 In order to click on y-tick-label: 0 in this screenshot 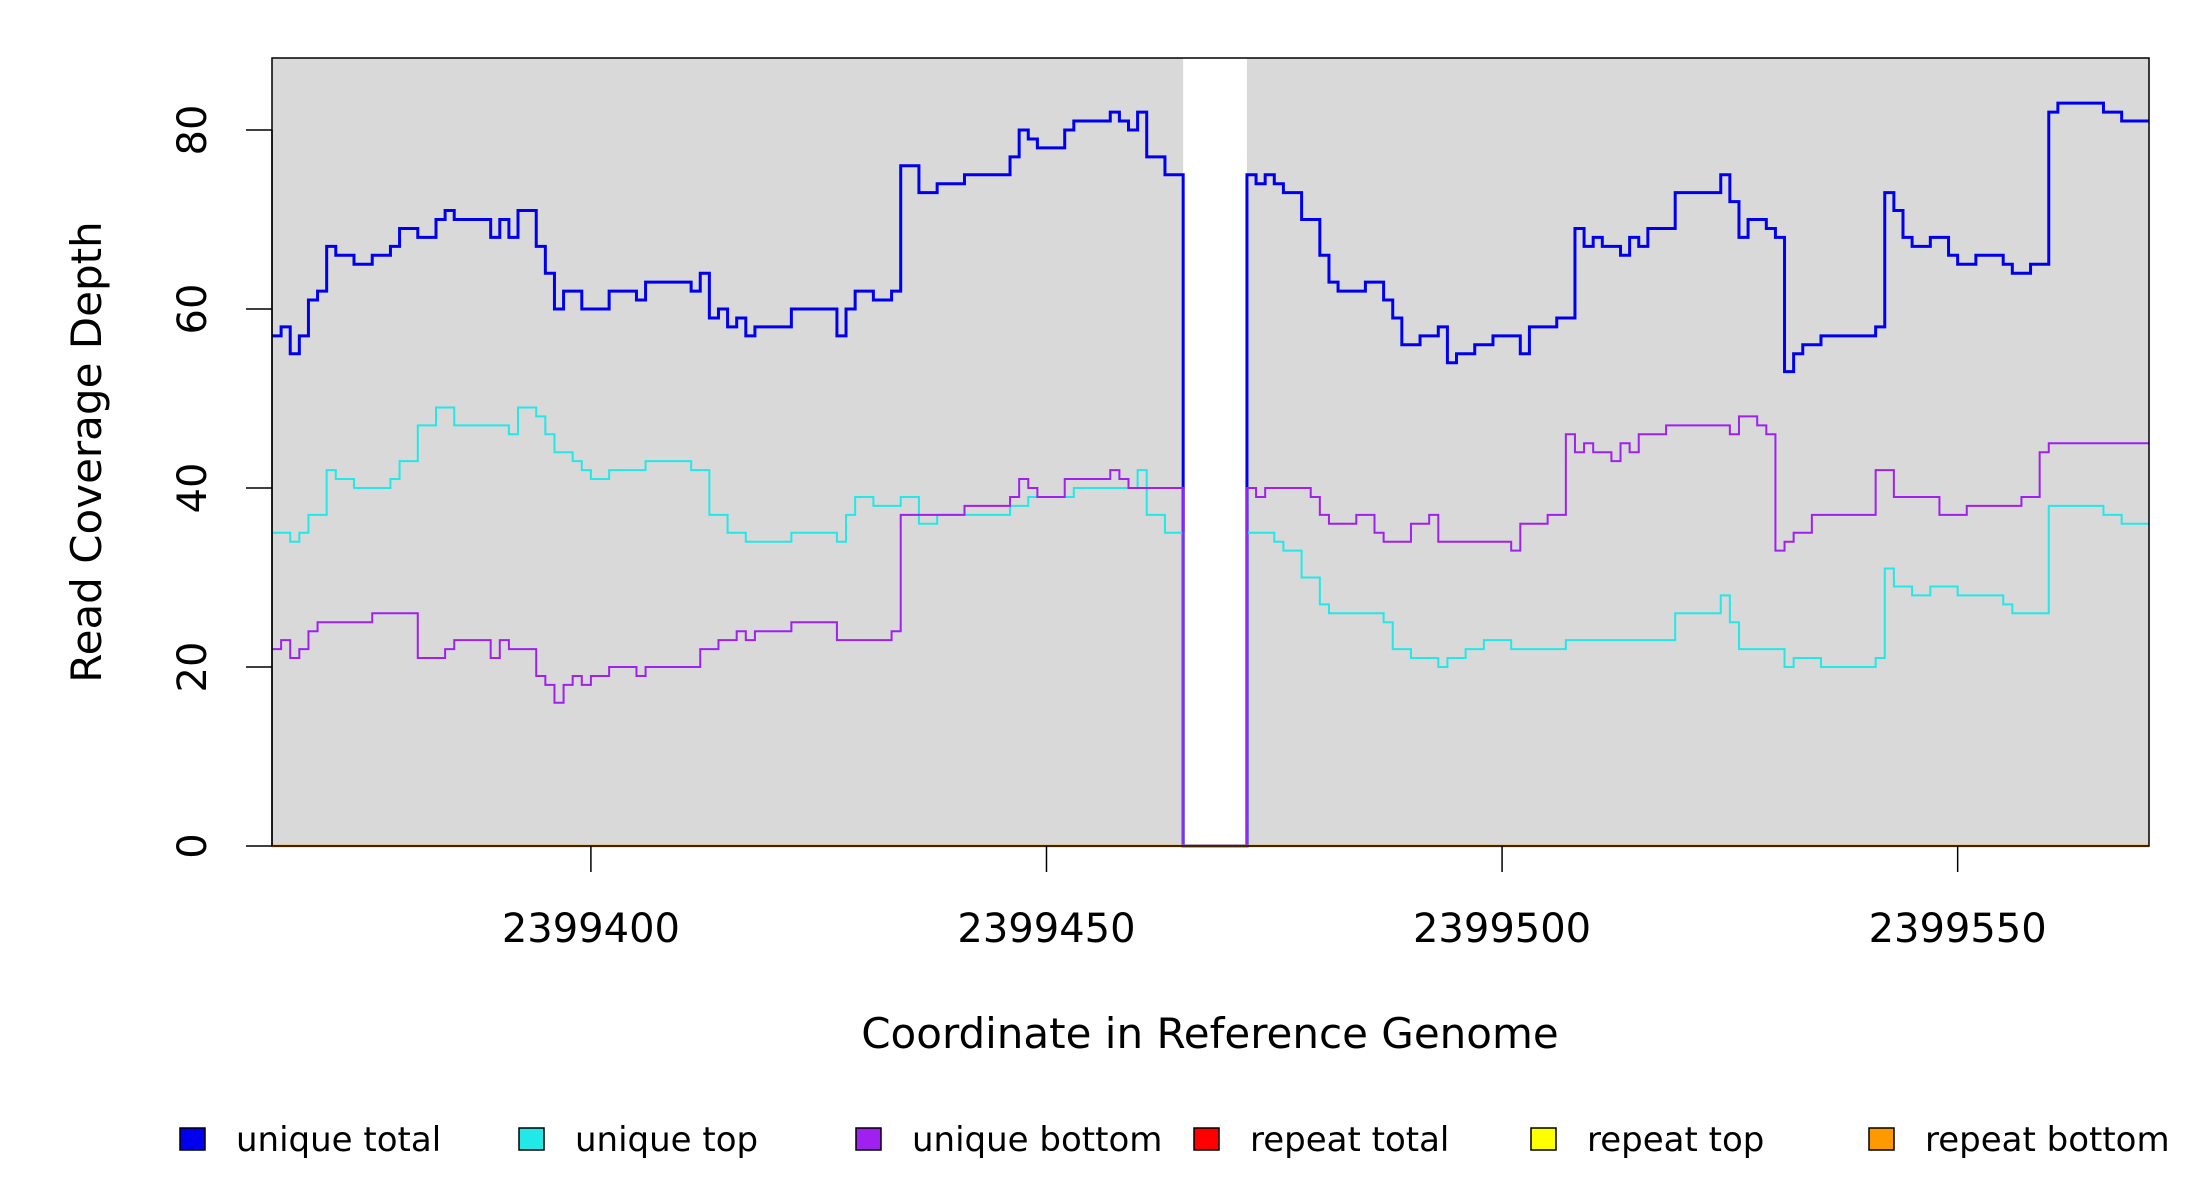, I will do `click(193, 845)`.